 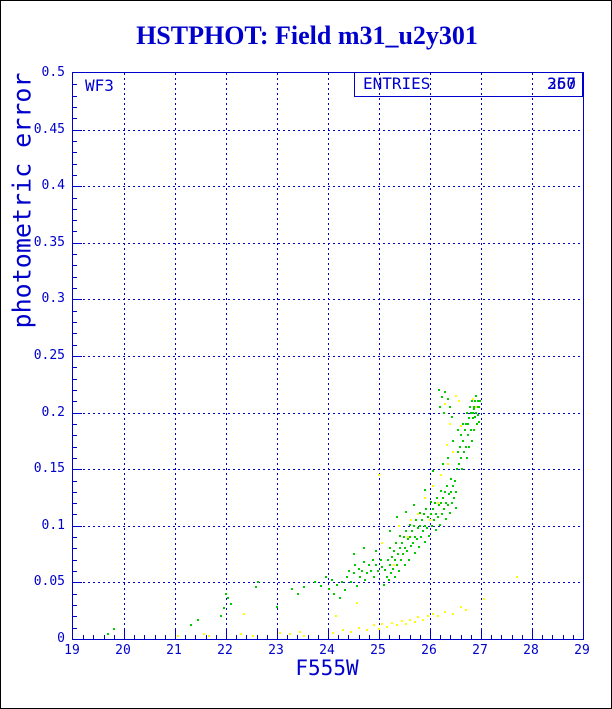 What do you see at coordinates (99, 85) in the screenshot?
I see `detector-label: WF3` at bounding box center [99, 85].